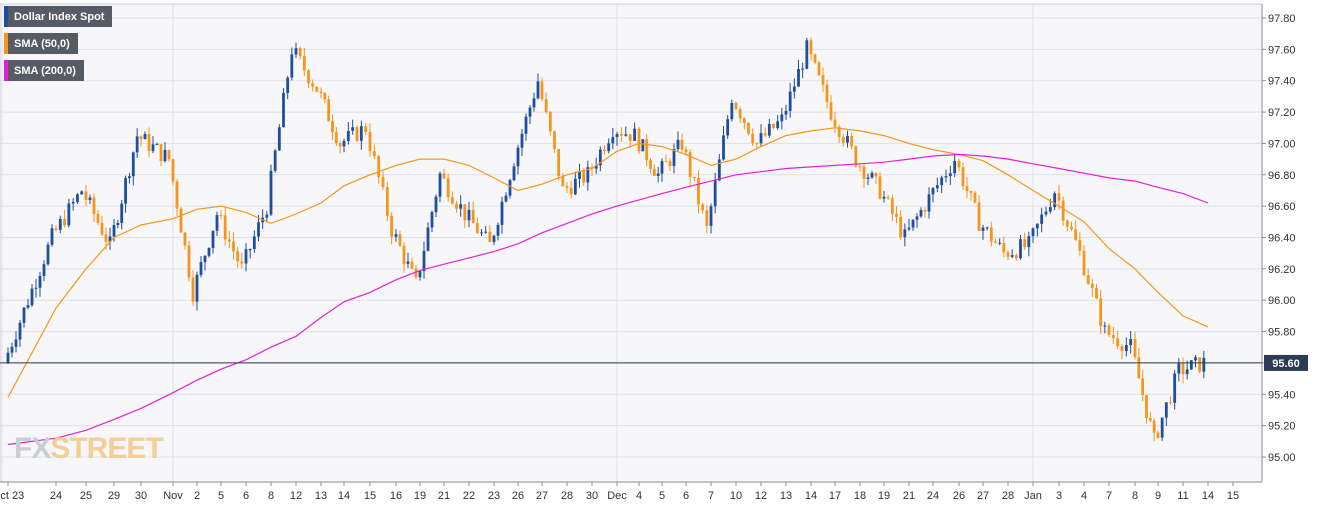 This screenshot has width=1326, height=514. Describe the element at coordinates (736, 496) in the screenshot. I see `x-tick-label: 10` at that location.